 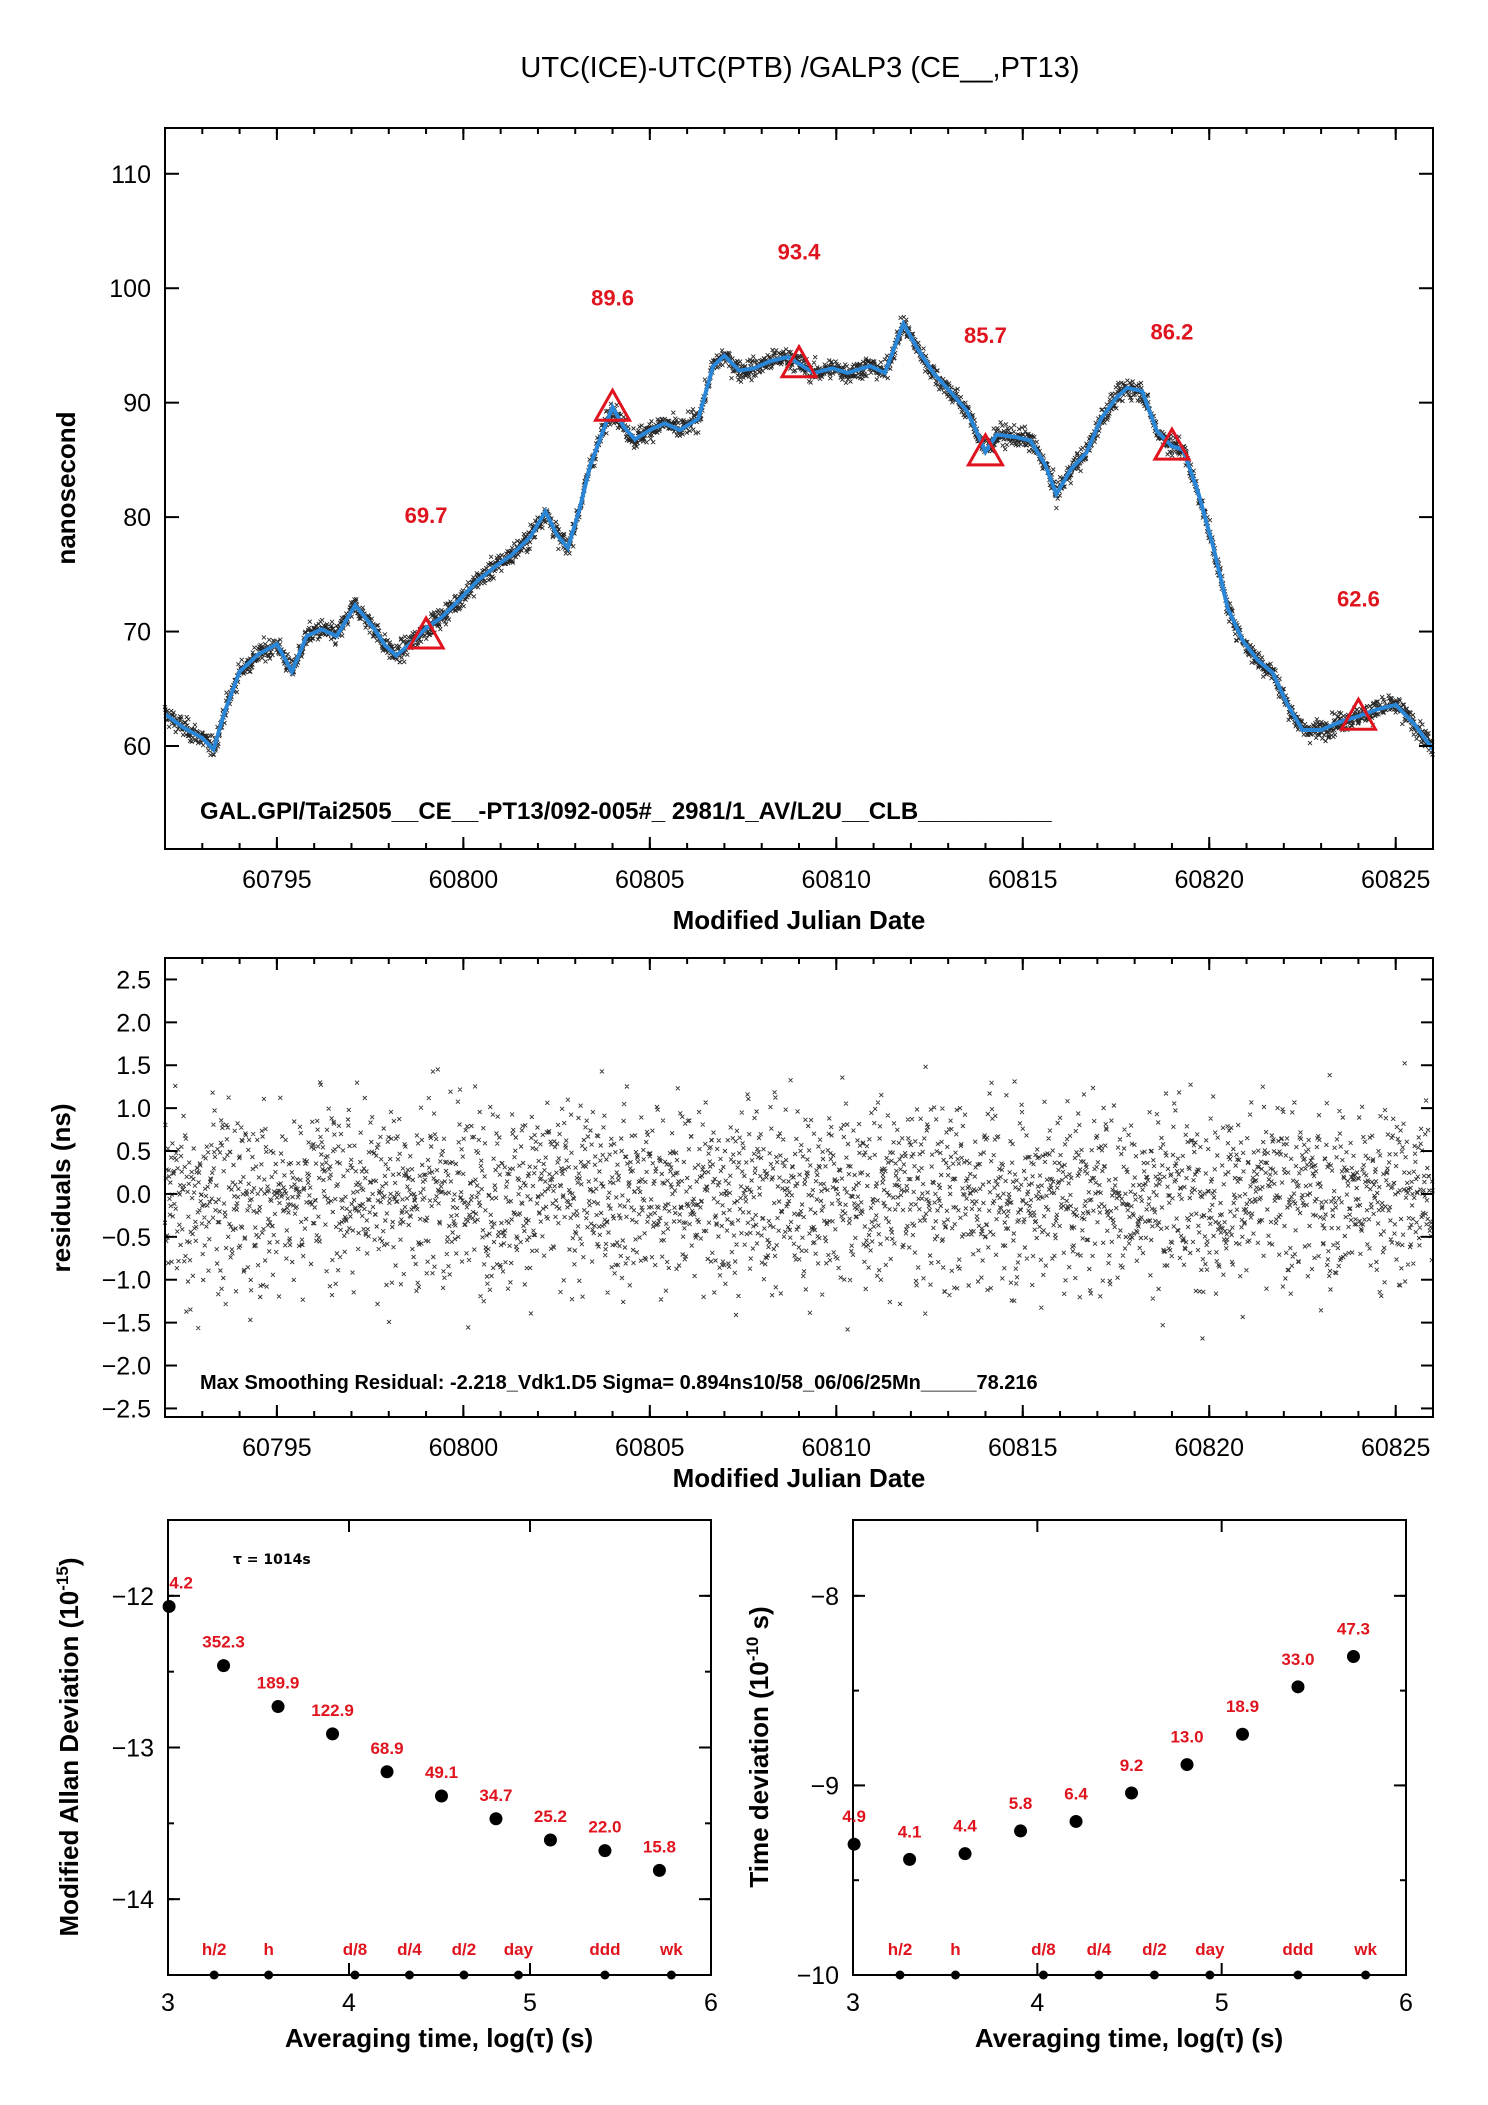 What do you see at coordinates (495, 1795) in the screenshot?
I see `deviation-value-label: 34.7` at bounding box center [495, 1795].